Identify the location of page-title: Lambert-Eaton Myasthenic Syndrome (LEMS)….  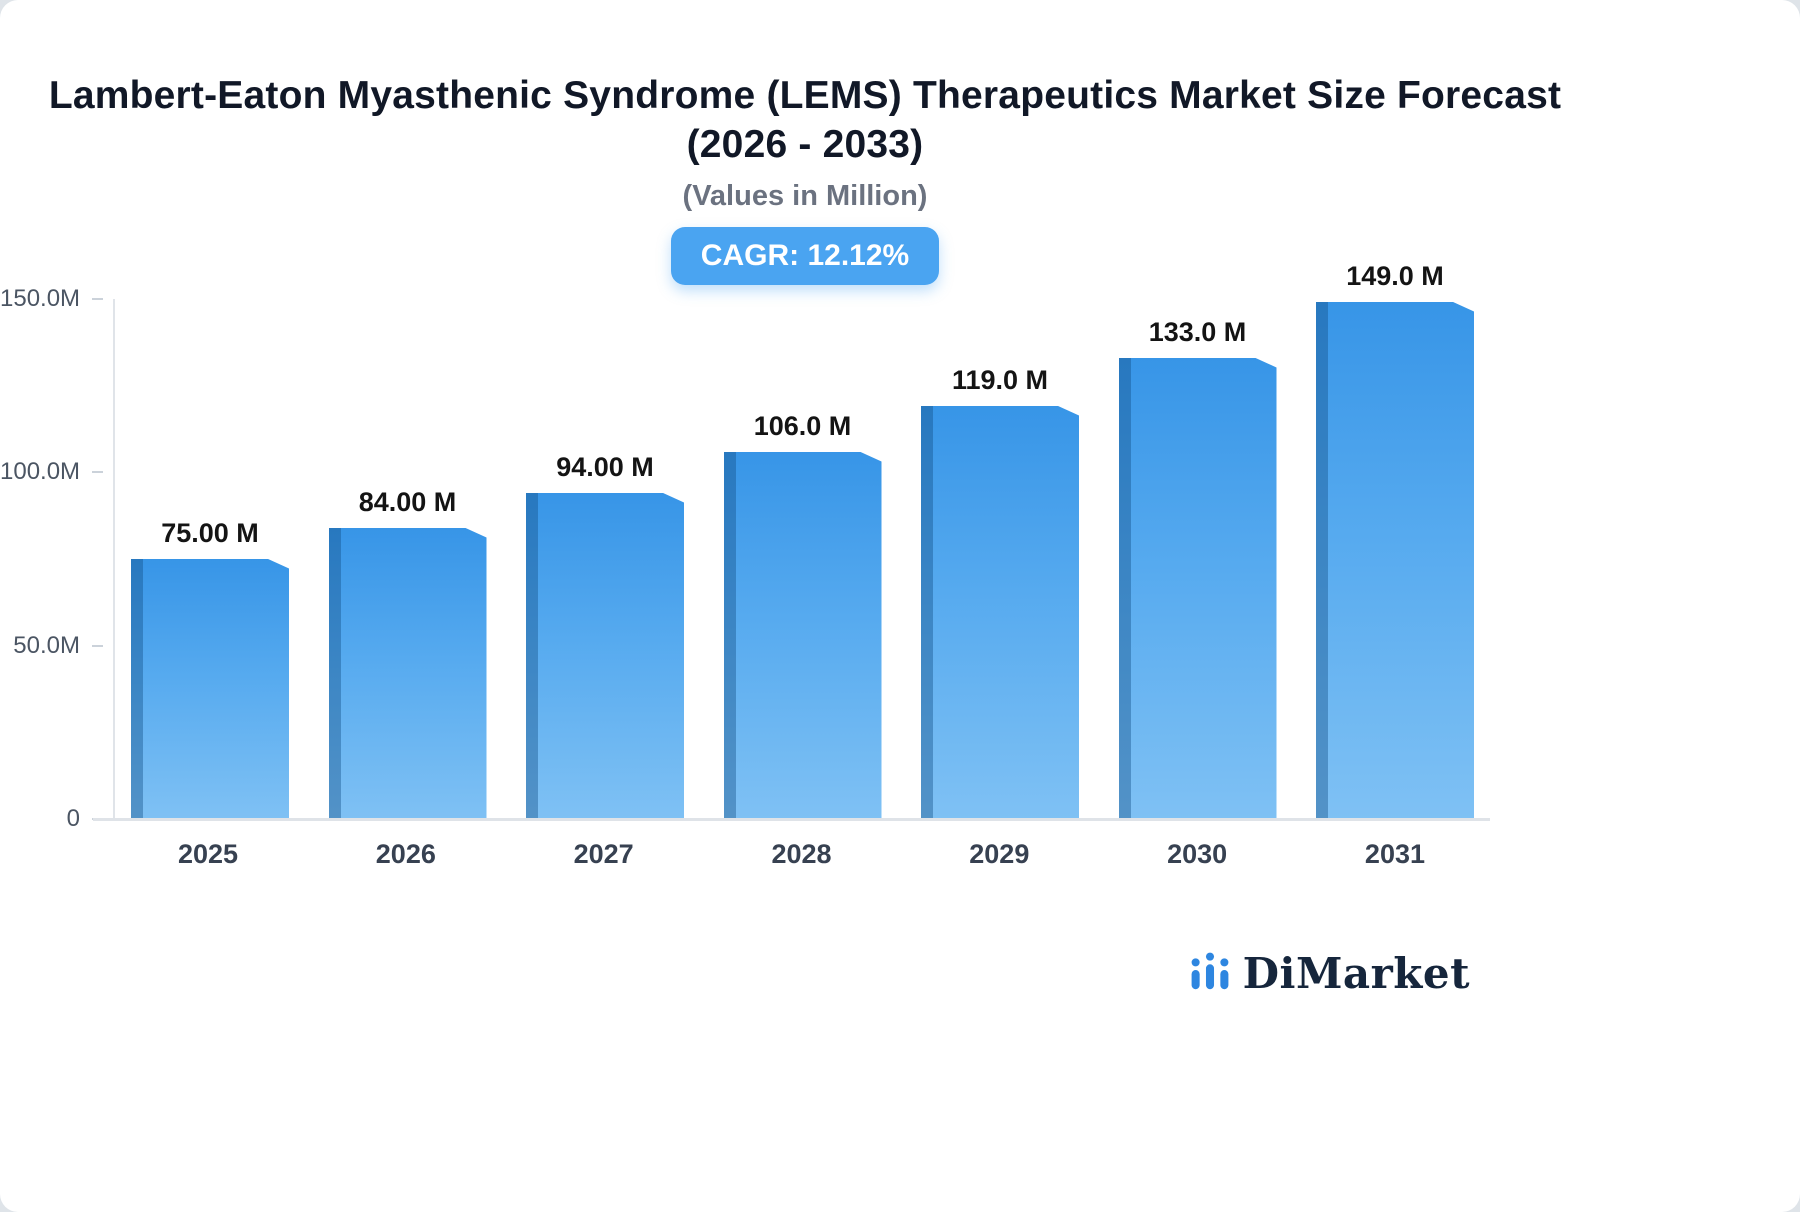
(805, 121).